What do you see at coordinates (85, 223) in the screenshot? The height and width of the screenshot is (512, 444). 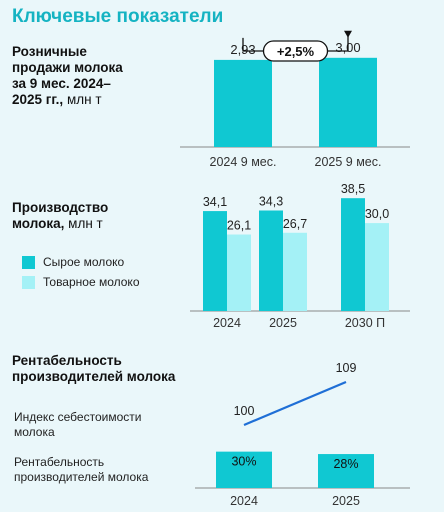 I see `production-unit: млн т` at bounding box center [85, 223].